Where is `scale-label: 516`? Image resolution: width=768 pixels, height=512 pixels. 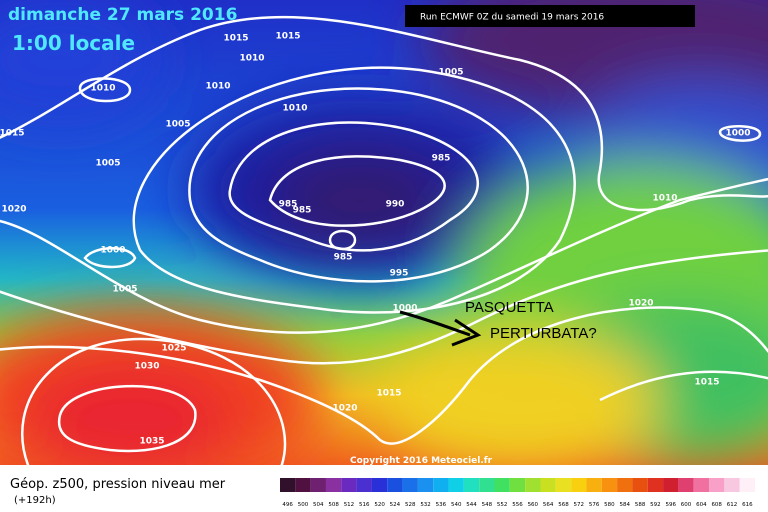
scale-label: 516 is located at coordinates (364, 505).